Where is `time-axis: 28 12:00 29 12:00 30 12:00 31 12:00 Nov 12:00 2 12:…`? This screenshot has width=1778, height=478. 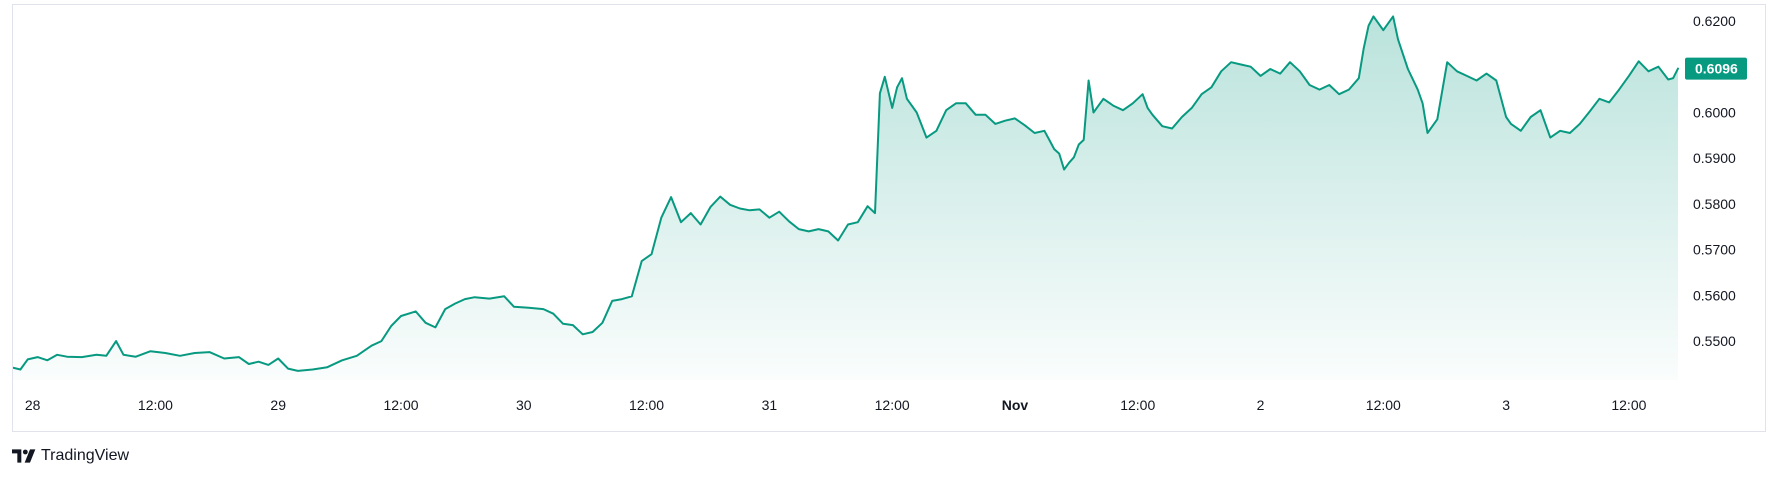 time-axis: 28 12:00 29 12:00 30 12:00 31 12:00 Nov 12:00 2 12:… is located at coordinates (836, 405).